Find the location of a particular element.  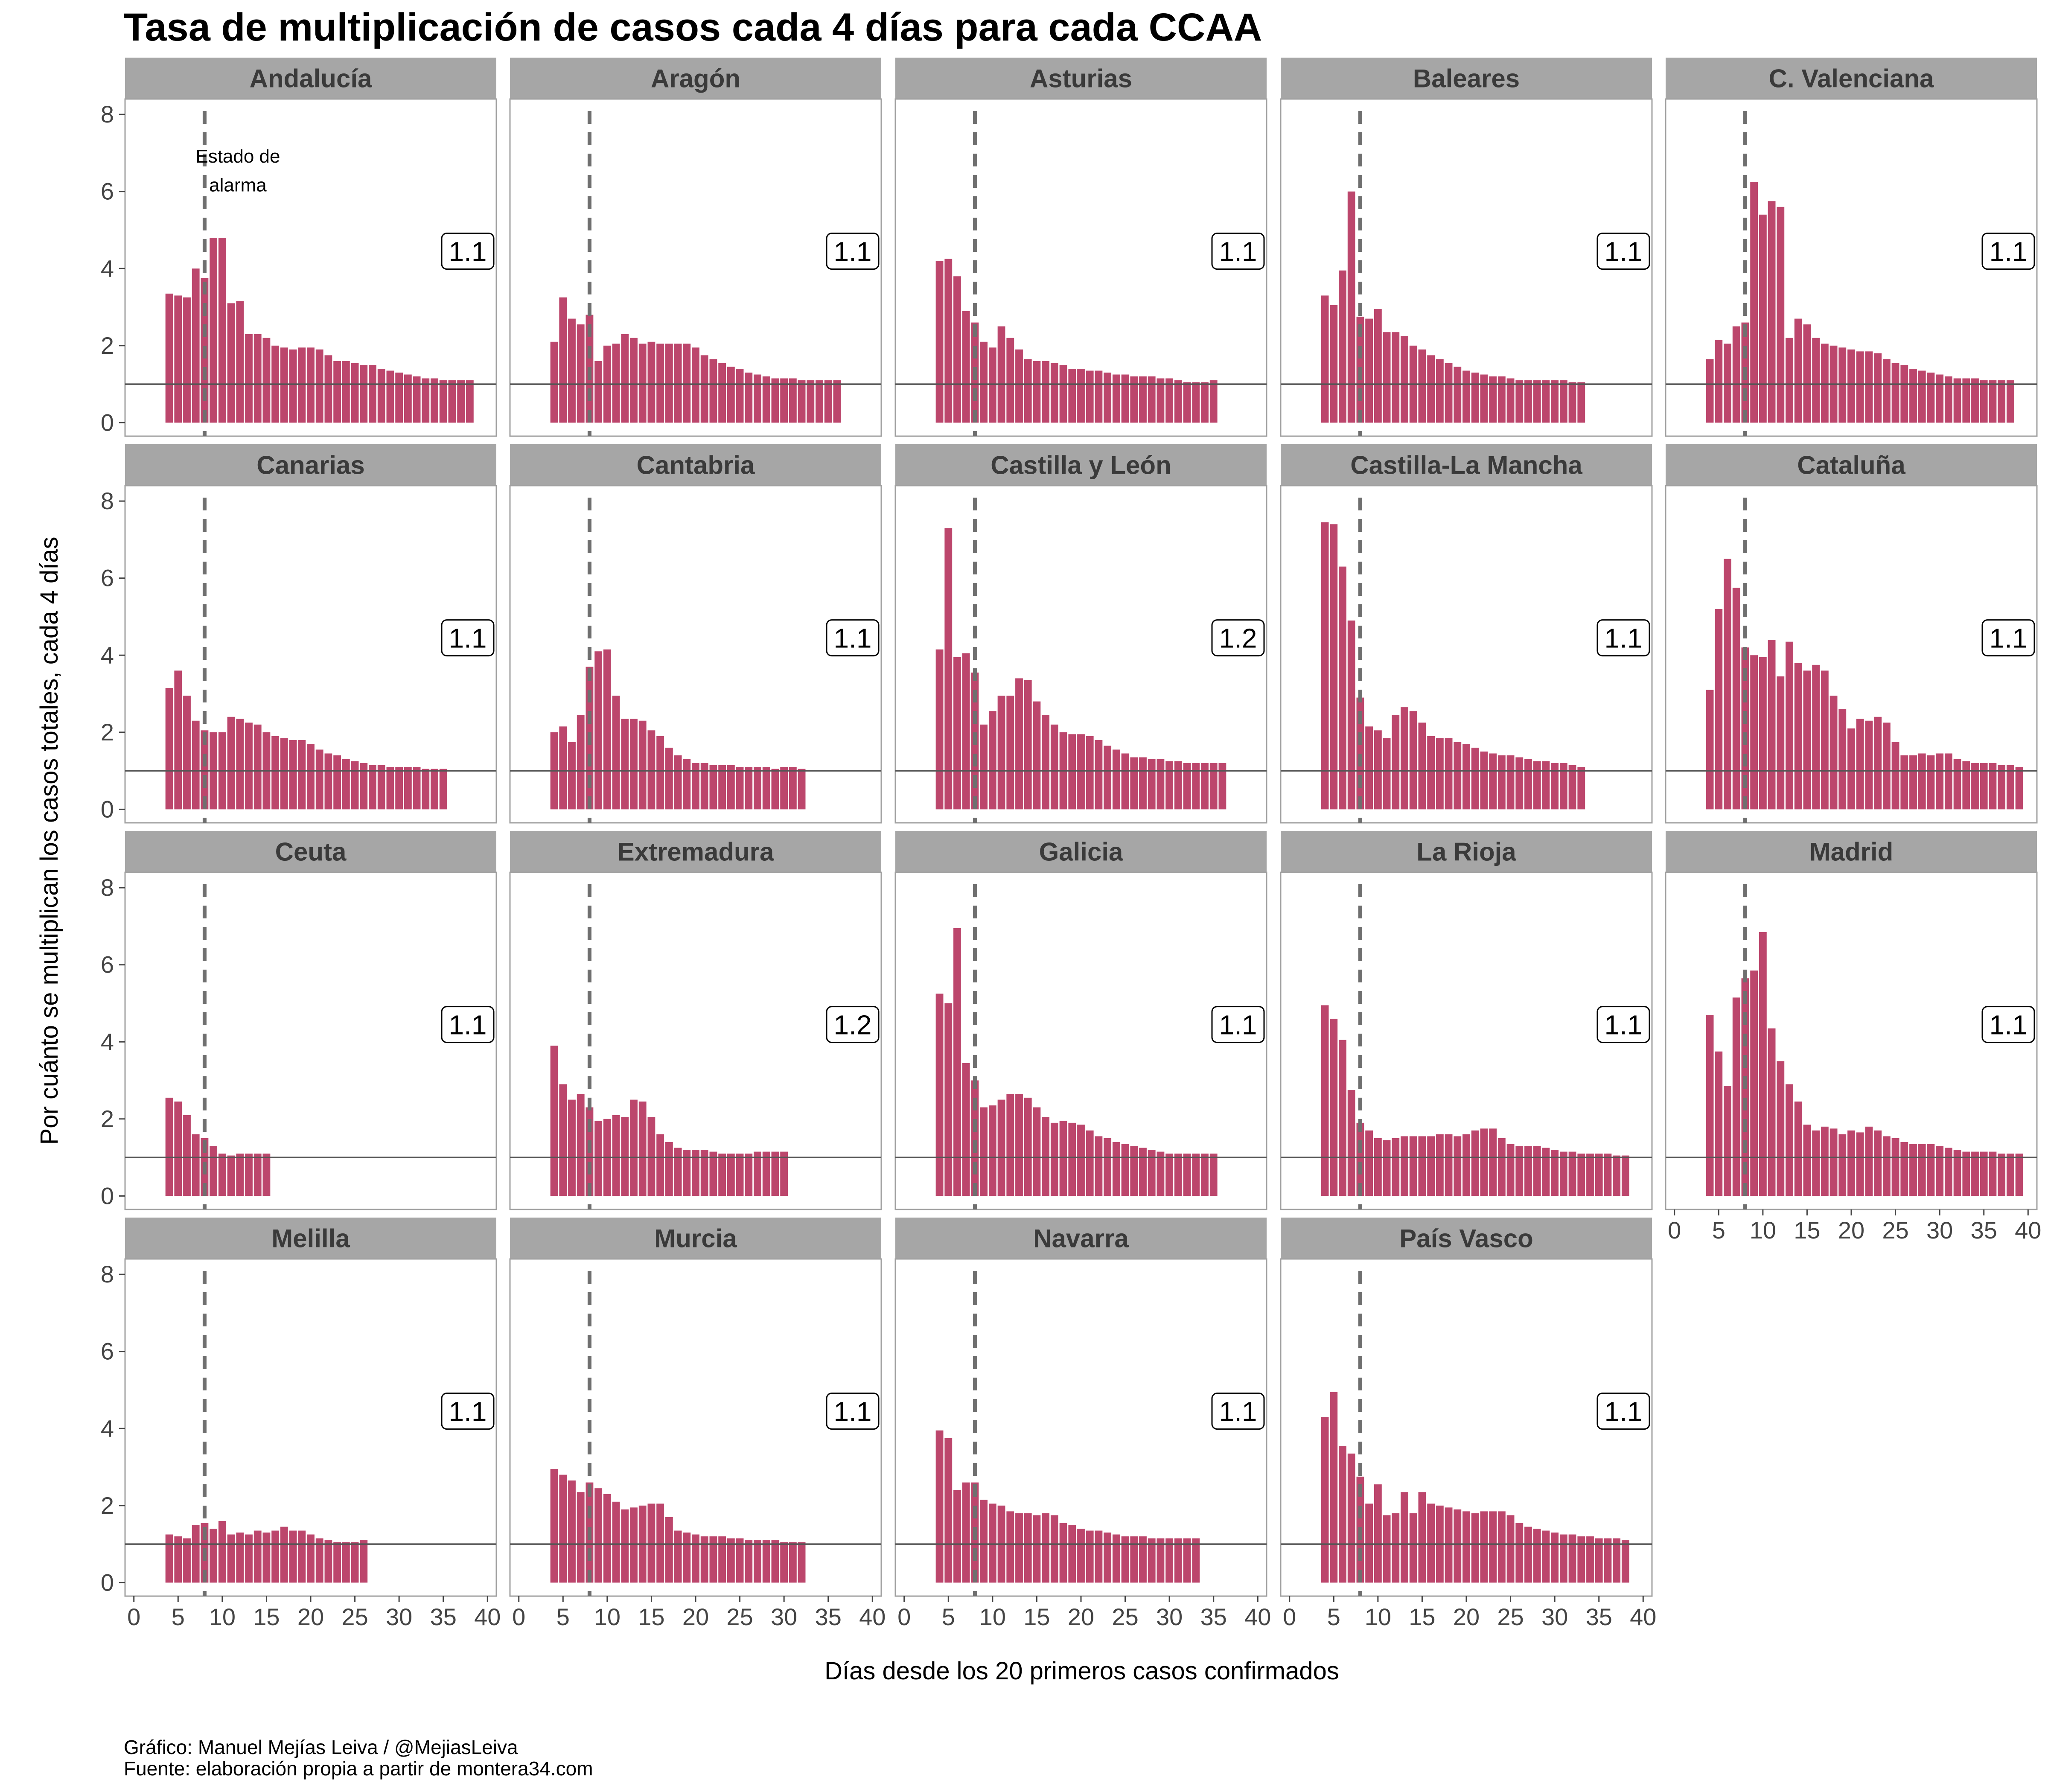

facet-strip-label: Navarra is located at coordinates (1081, 1238).